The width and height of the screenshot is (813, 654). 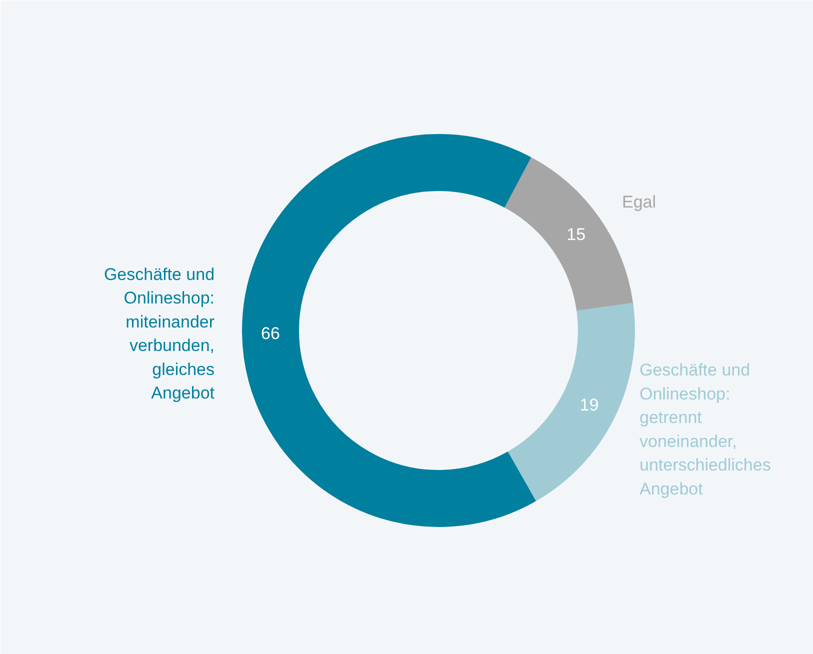 I want to click on slice-label: Geschäfte und Onlineshop: miteinander verbunden, gleiches Angebot, so click(x=159, y=333).